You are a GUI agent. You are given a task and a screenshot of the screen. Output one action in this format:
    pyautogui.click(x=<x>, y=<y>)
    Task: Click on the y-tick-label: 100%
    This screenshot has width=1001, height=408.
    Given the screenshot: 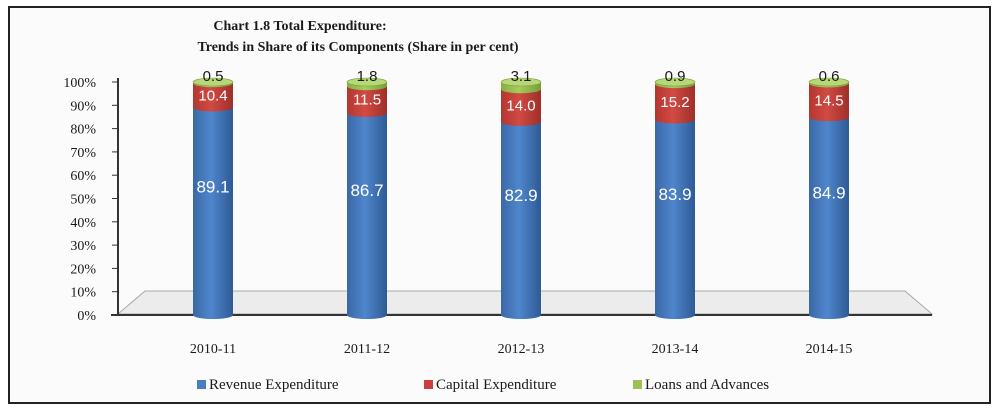 What is the action you would take?
    pyautogui.click(x=79, y=83)
    